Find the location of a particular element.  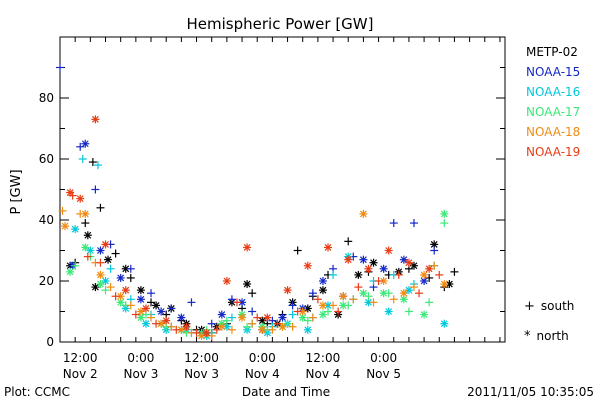

legend-entry: NOAA-17 is located at coordinates (553, 112).